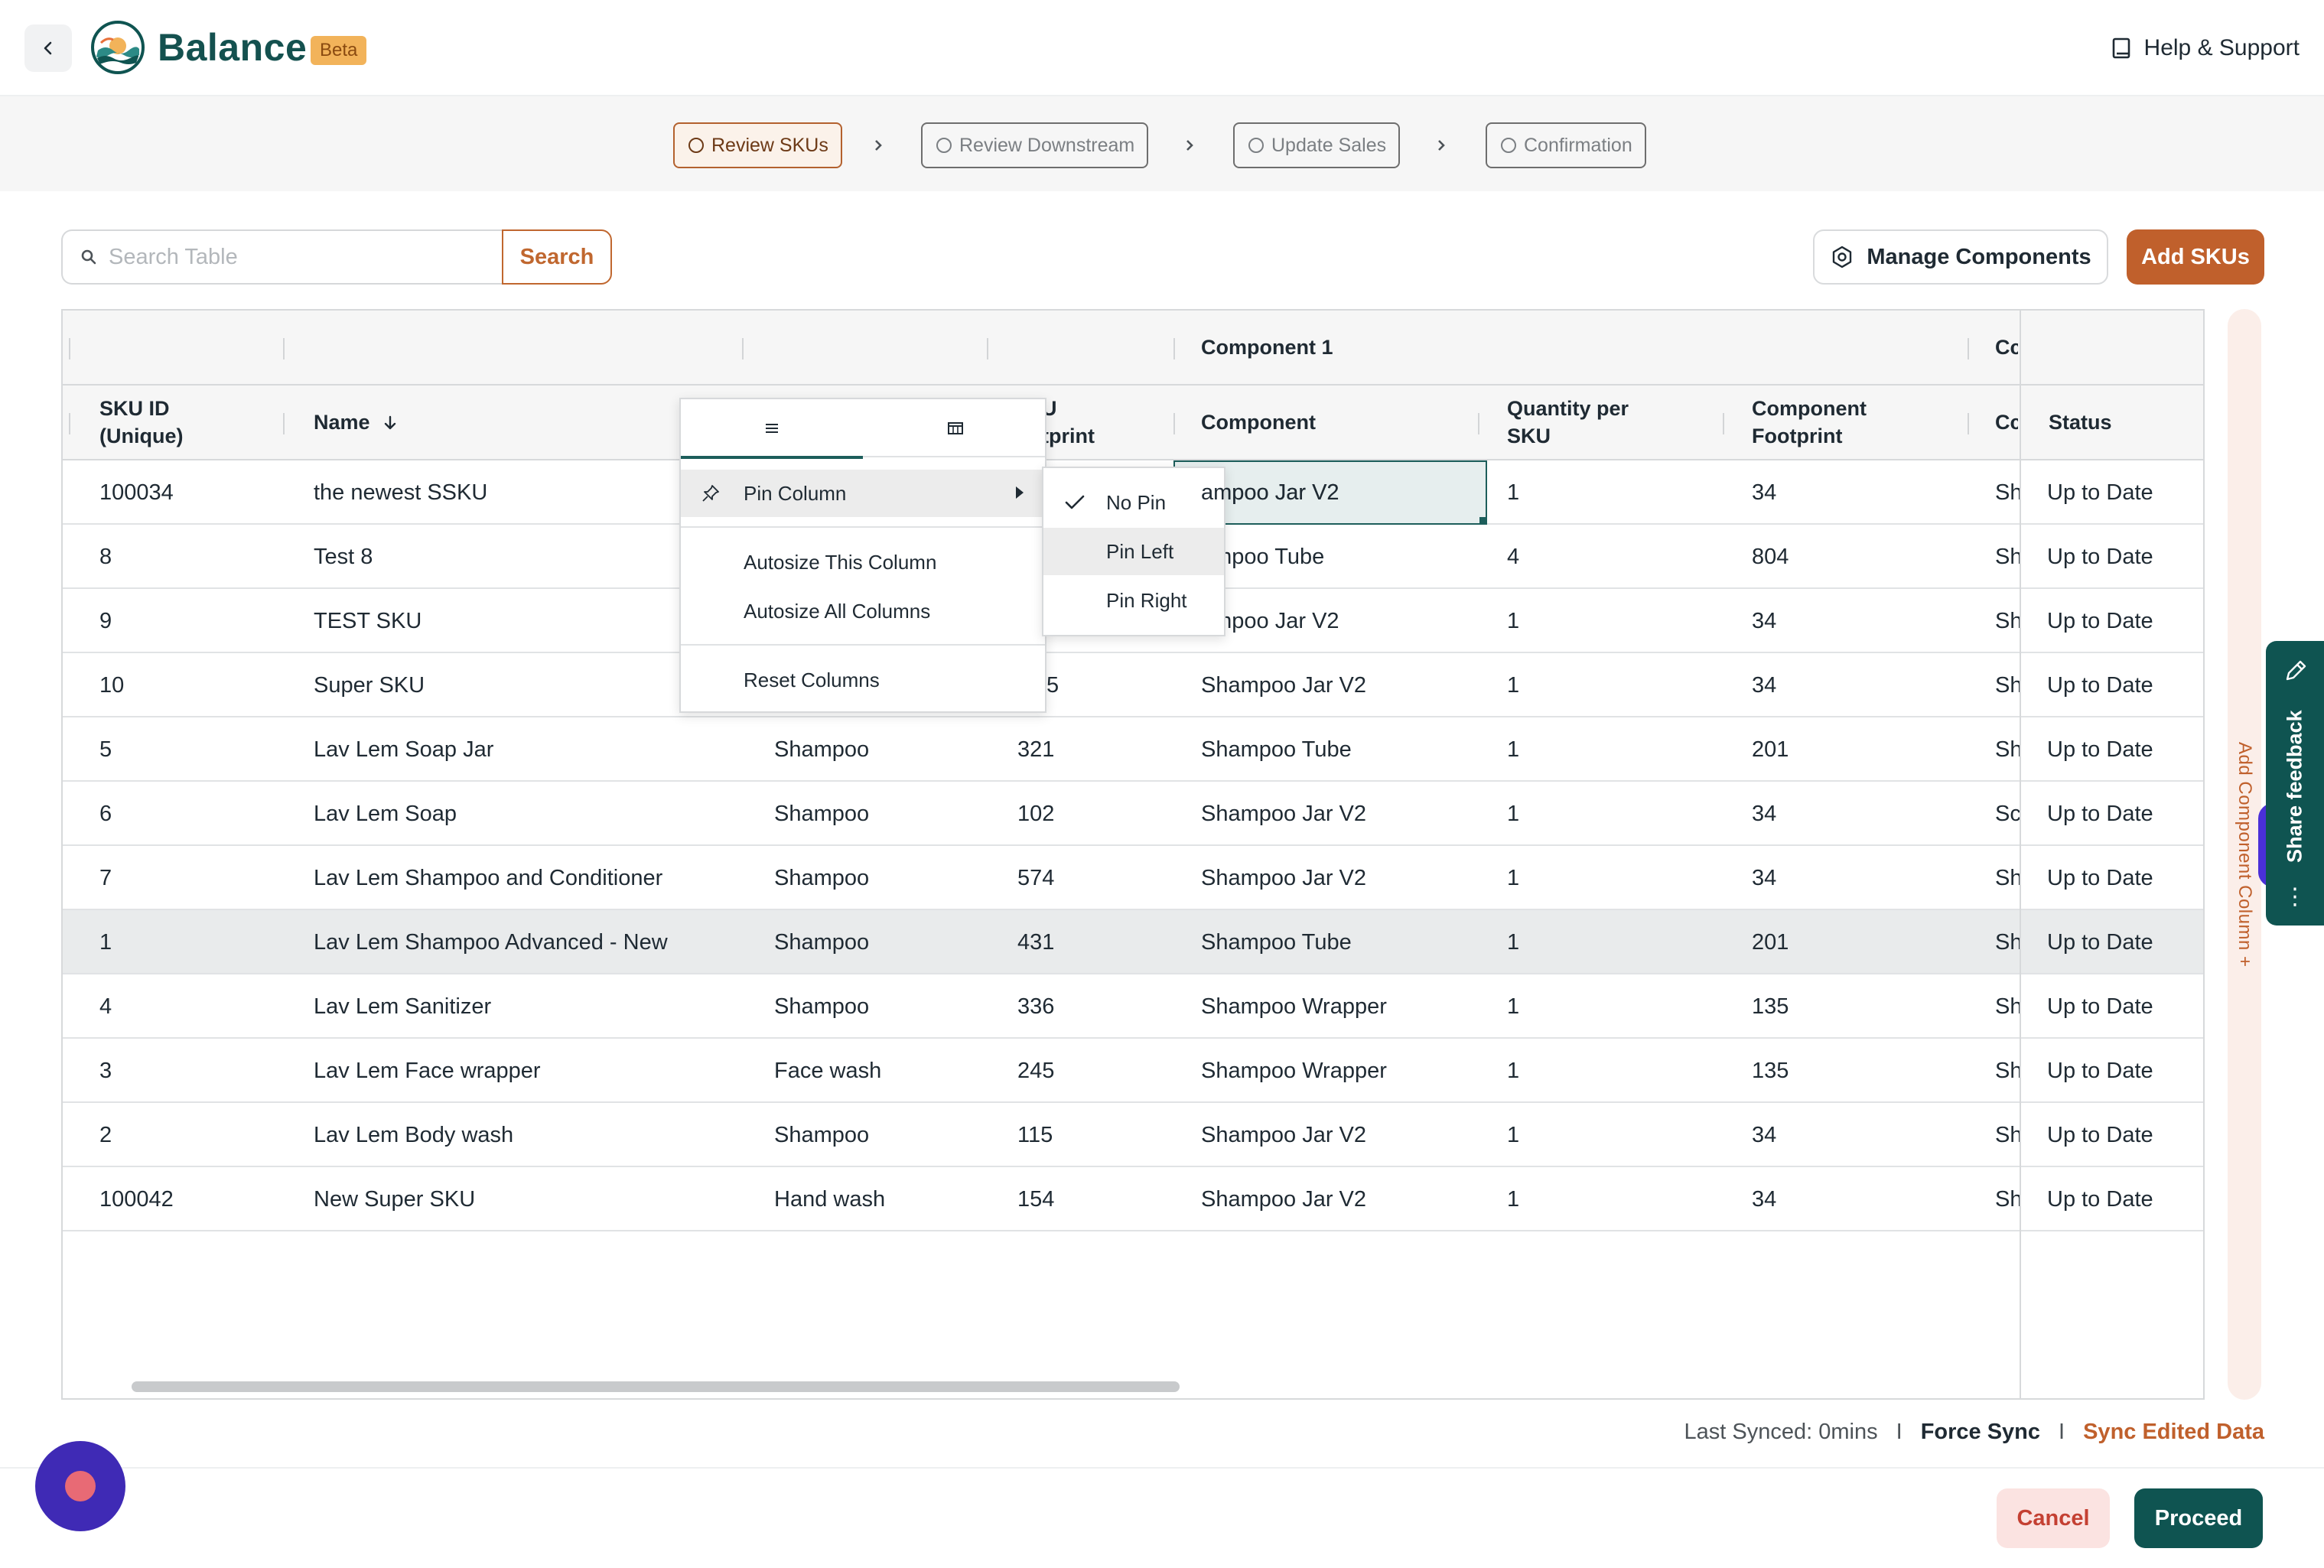  I want to click on menu-item-pin-left: Pin Left, so click(1133, 551).